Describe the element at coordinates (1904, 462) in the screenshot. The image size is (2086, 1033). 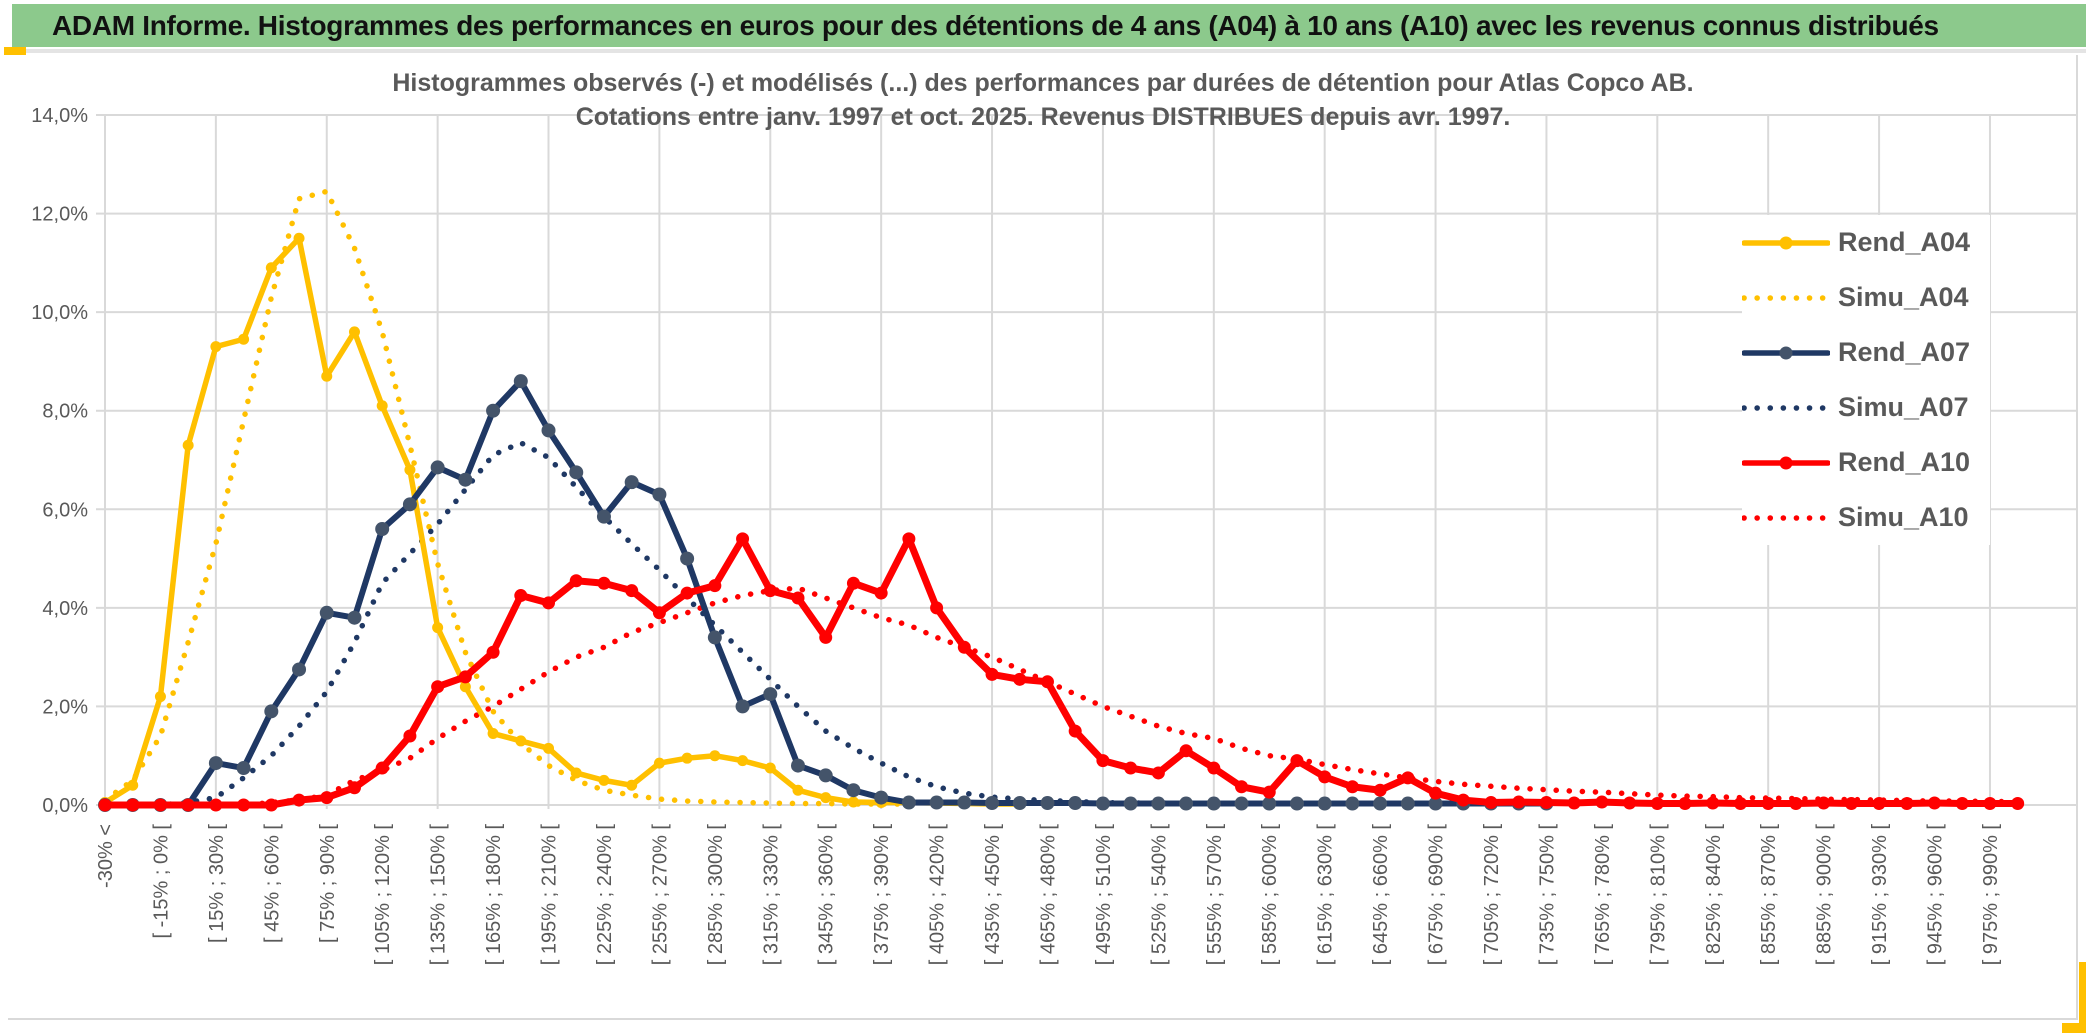
I see `legend-label: Rend_A10` at that location.